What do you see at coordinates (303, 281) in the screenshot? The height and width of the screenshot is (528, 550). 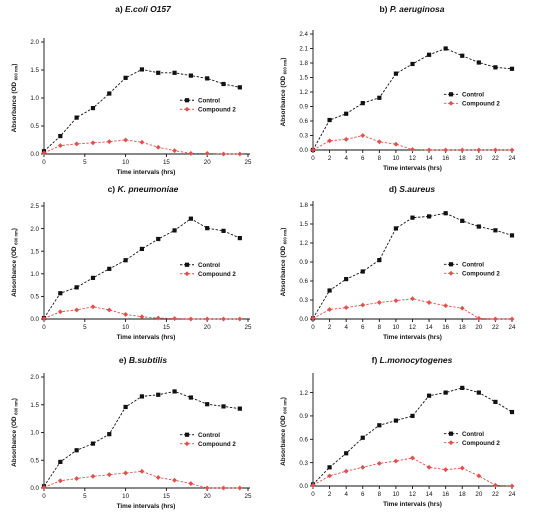 I see `y-tick-label: 0.6` at bounding box center [303, 281].